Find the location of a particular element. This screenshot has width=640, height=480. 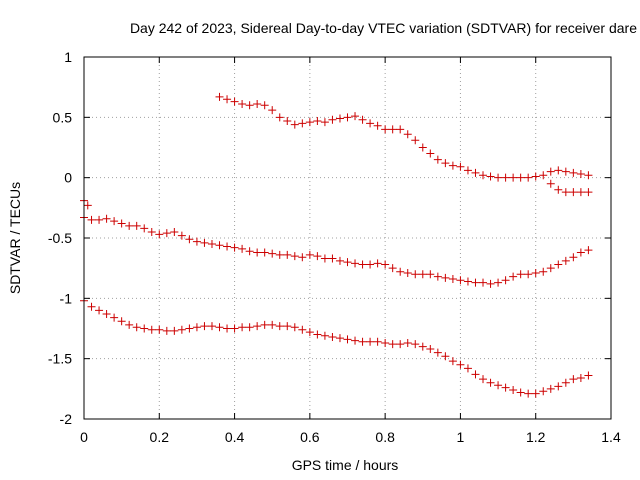

y-tick-label: -1.5 is located at coordinates (60, 359).